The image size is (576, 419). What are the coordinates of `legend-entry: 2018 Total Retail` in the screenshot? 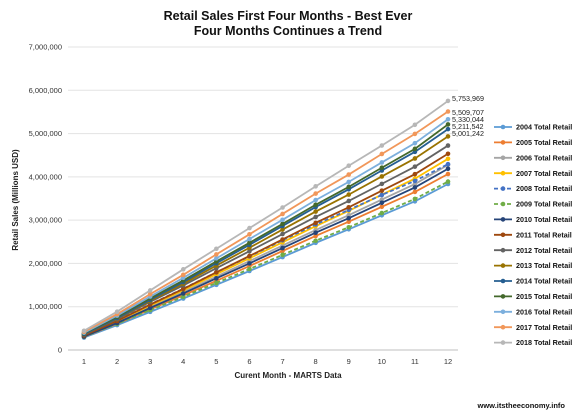 It's located at (533, 342).